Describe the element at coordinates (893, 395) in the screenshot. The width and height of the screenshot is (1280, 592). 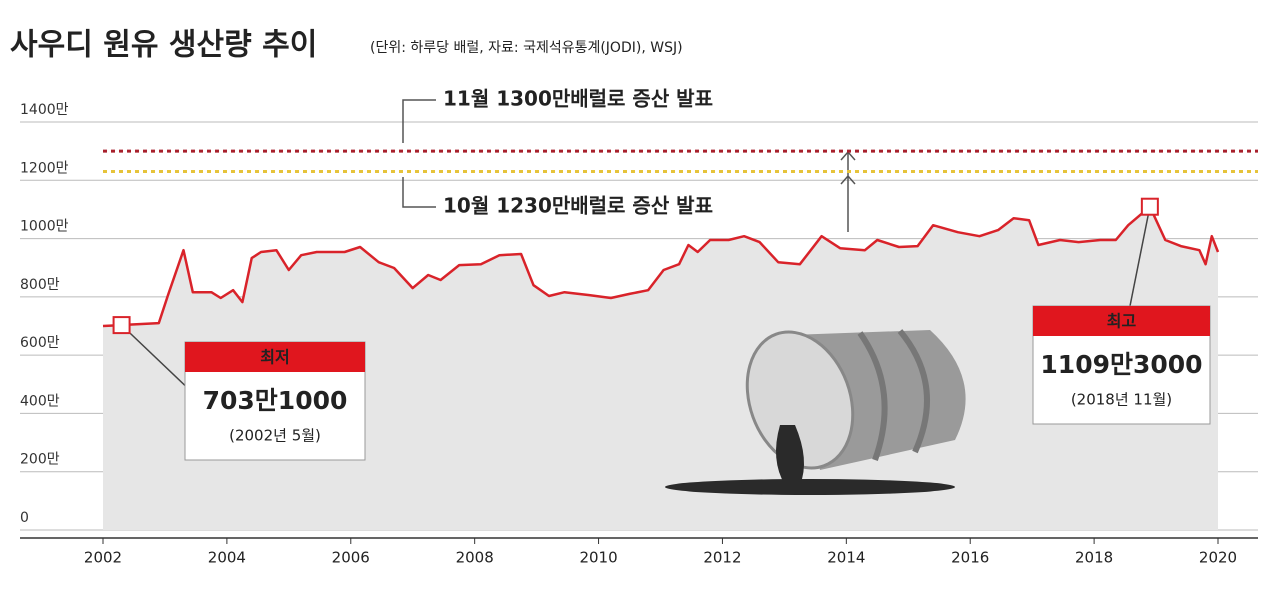
I see `barrel-rib` at that location.